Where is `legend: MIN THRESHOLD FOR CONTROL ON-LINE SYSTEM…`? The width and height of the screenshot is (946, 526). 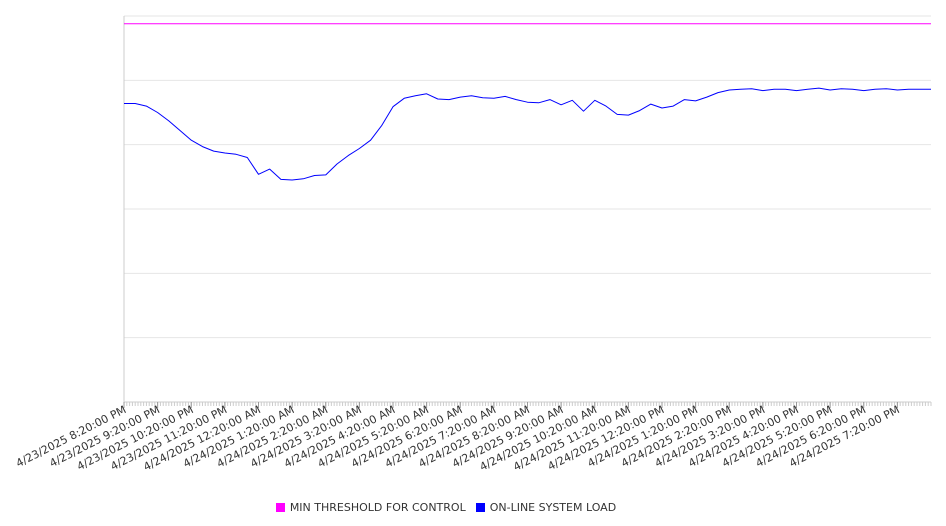
legend: MIN THRESHOLD FOR CONTROL ON-LINE SYSTEM… is located at coordinates (446, 507).